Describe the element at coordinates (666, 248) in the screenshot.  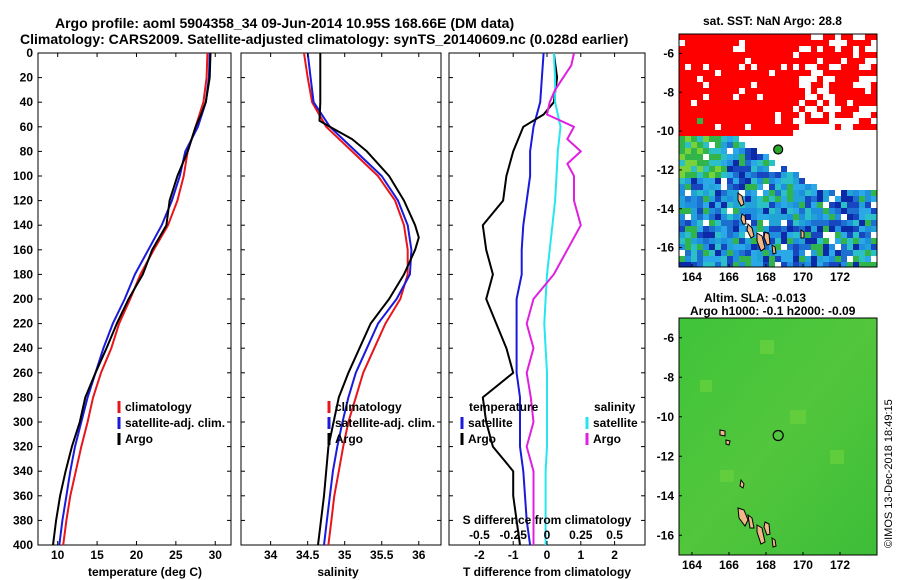
I see `map-lat-label: -16` at that location.